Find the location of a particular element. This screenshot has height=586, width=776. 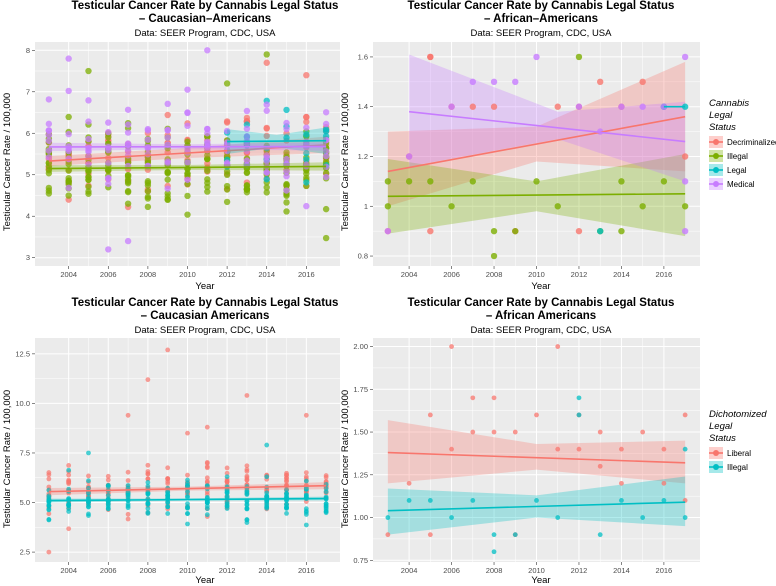

fit-line-illegal2 is located at coordinates (536, 506).